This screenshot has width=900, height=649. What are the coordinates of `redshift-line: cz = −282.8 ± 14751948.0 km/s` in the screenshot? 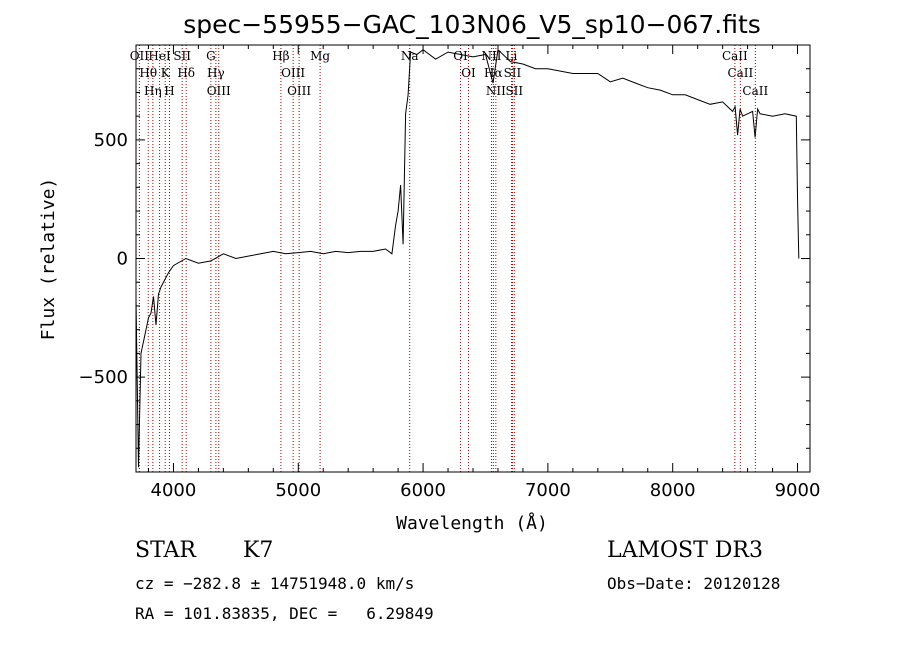 It's located at (275, 583).